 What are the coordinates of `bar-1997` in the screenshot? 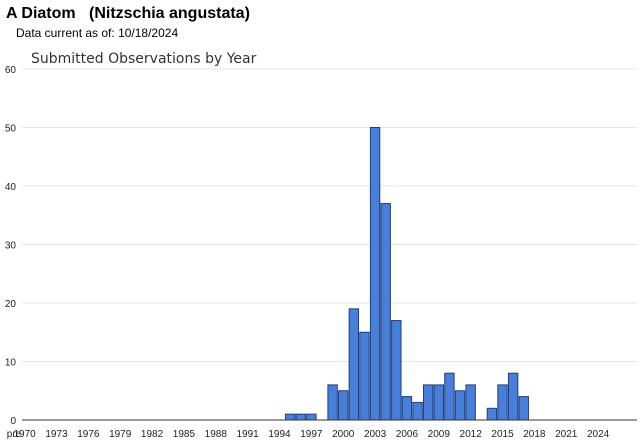 It's located at (311, 417).